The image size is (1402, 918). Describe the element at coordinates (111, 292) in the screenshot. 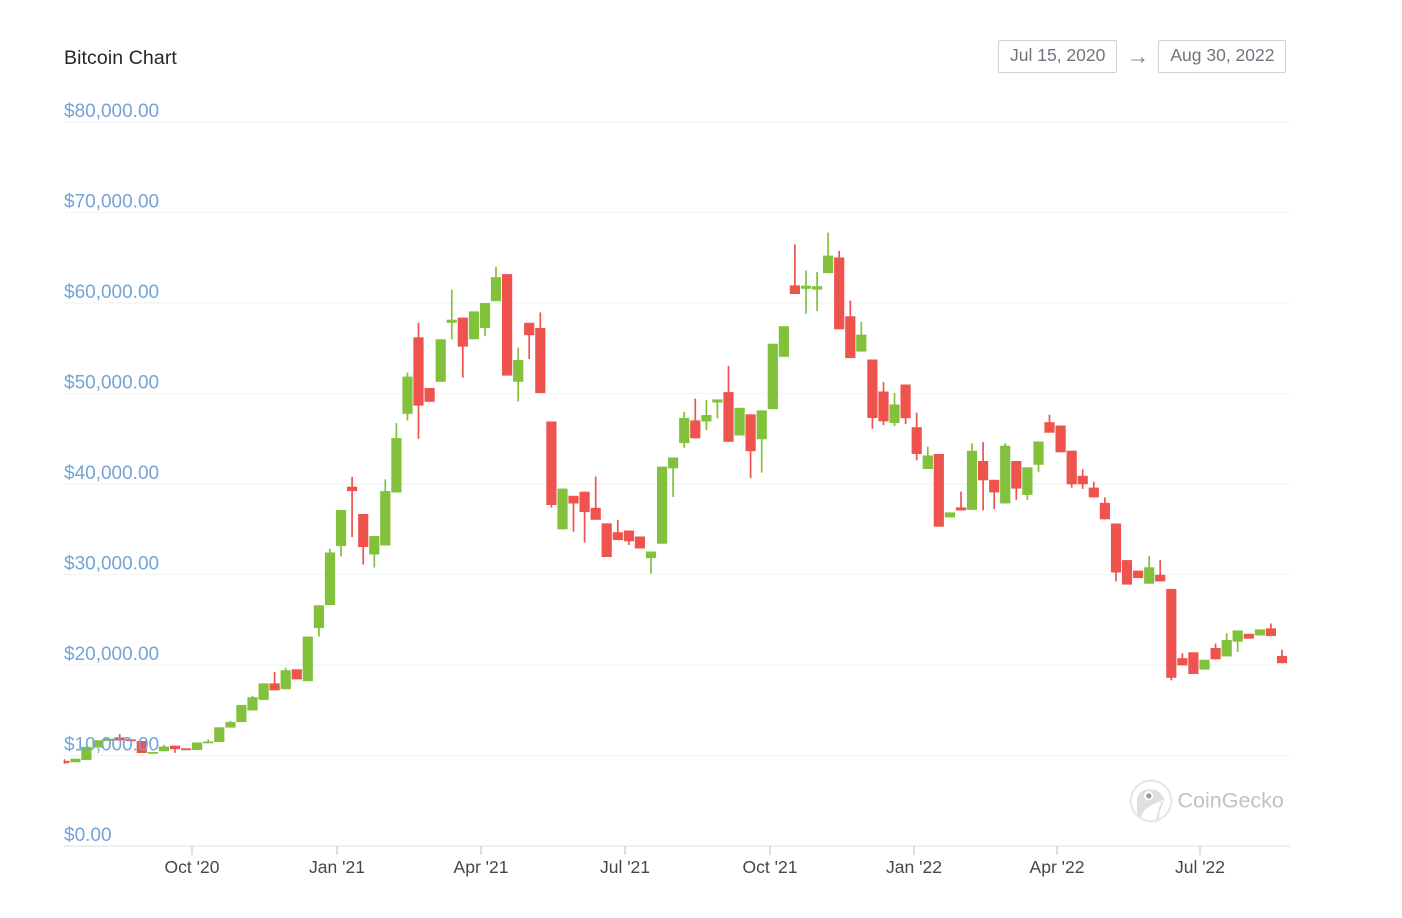

I see `svg-text: $60,000.00` at that location.